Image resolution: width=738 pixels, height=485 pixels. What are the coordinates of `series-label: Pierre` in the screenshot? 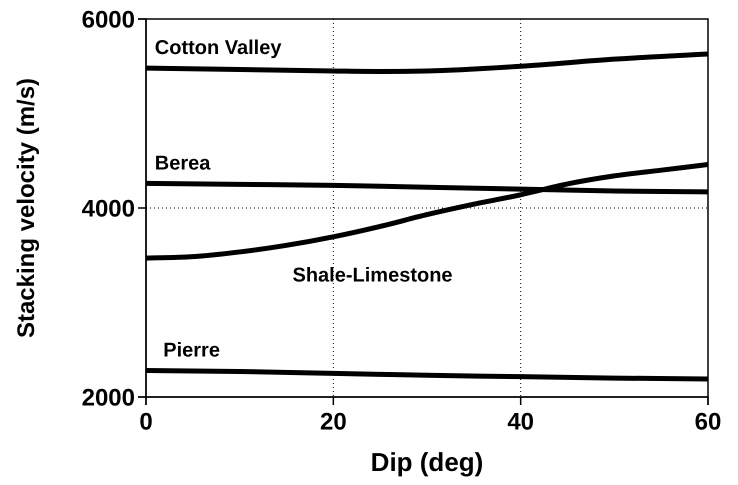 It's located at (191, 351).